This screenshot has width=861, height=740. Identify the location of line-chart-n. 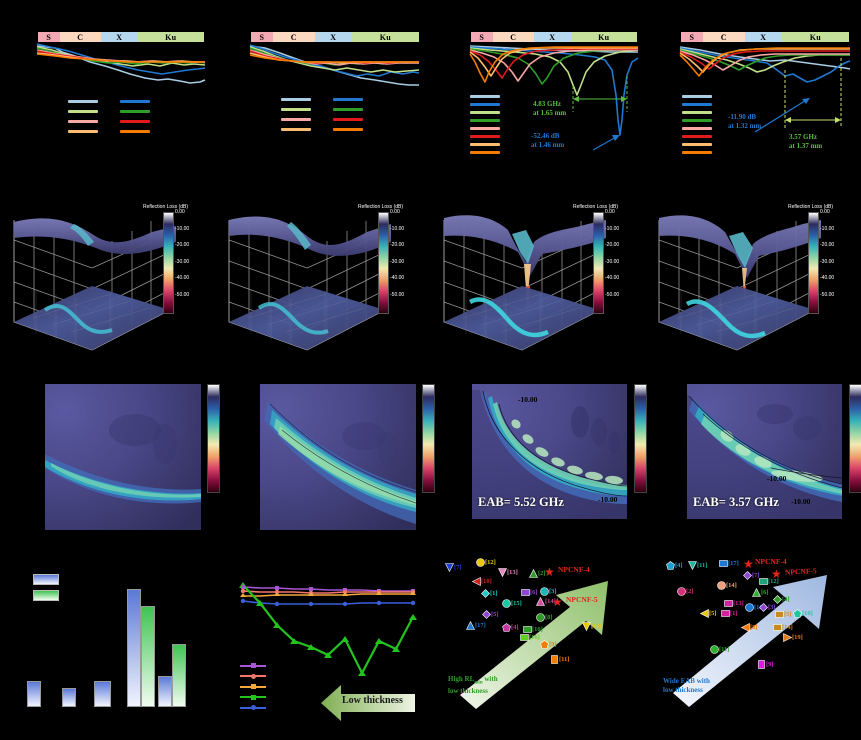
(328, 651).